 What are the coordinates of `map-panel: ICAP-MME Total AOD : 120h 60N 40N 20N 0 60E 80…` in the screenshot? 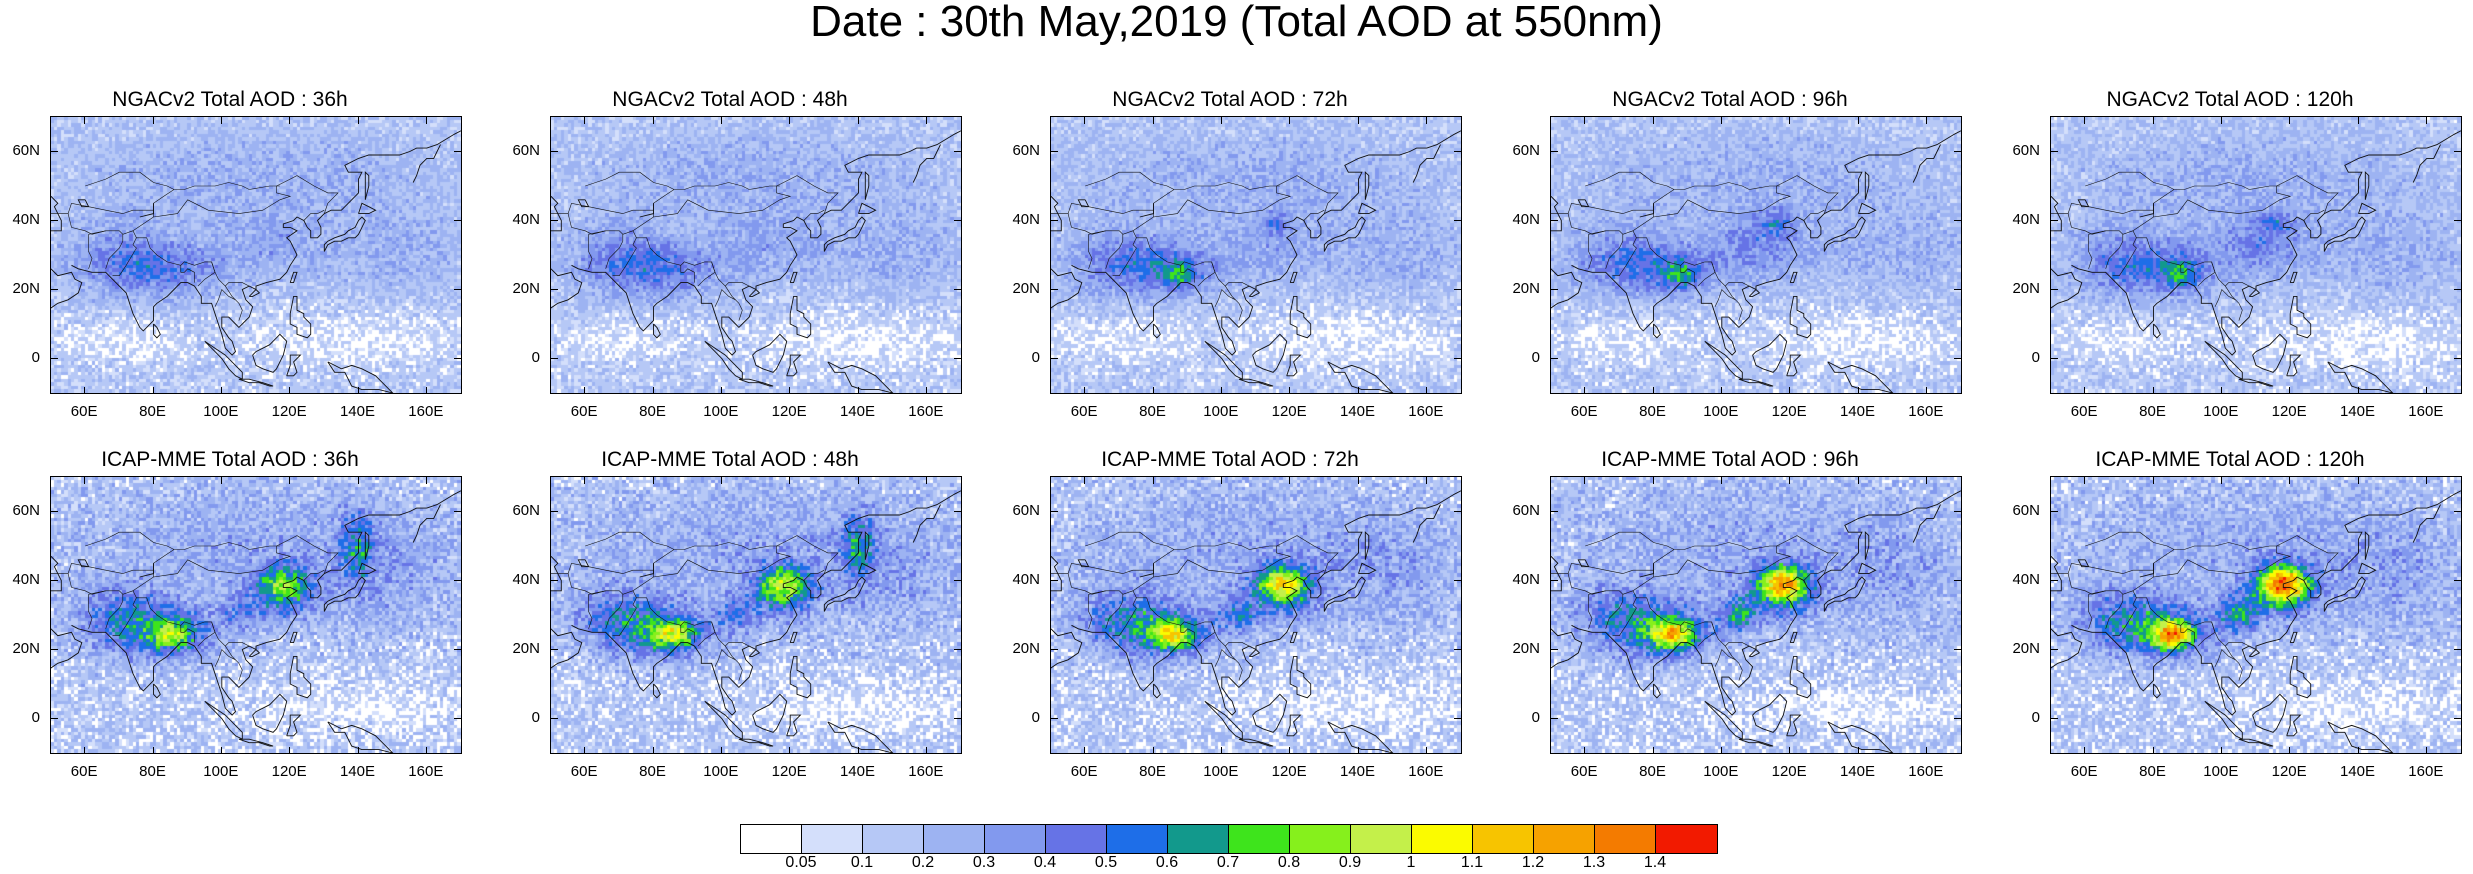 It's located at (2231, 618).